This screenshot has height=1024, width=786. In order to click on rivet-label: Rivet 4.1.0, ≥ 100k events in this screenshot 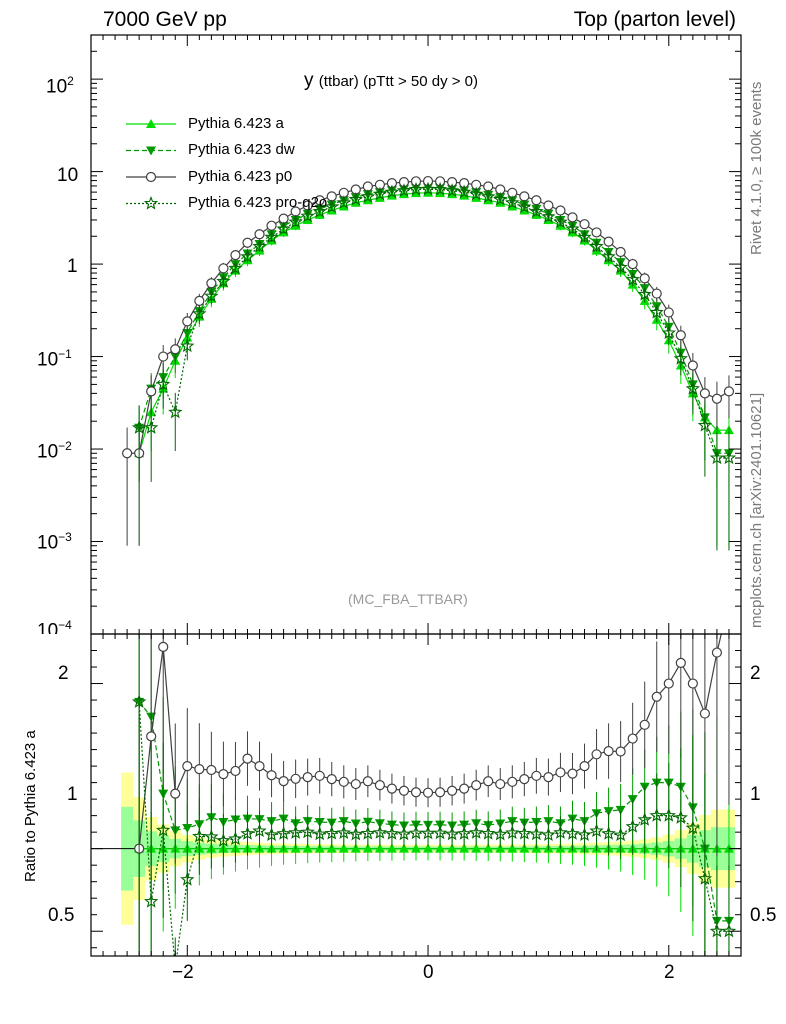, I will do `click(756, 168)`.